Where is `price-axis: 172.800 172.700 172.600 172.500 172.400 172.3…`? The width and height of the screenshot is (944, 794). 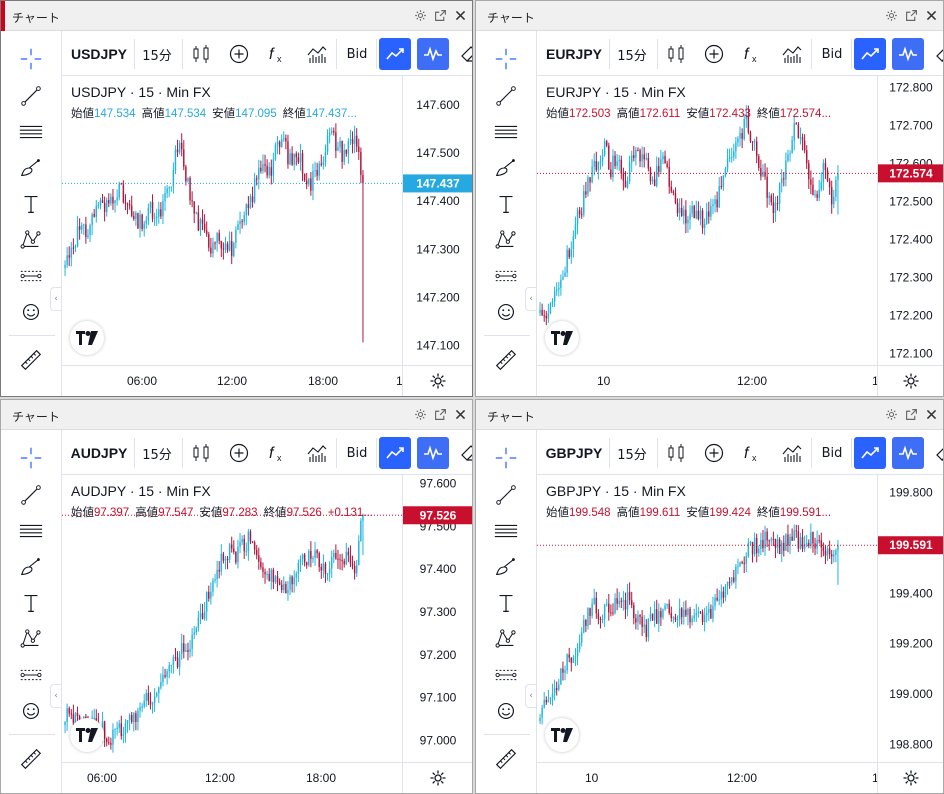 price-axis: 172.800 172.700 172.600 172.500 172.400 172.3… is located at coordinates (910, 220).